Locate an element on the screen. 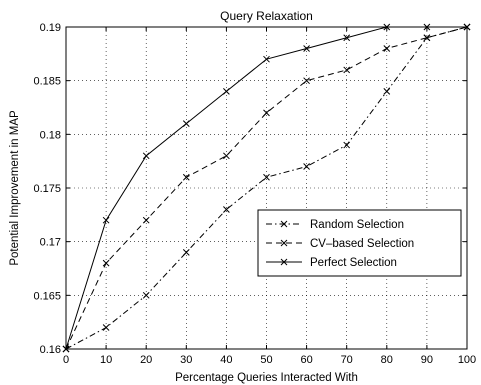 Image resolution: width=481 pixels, height=385 pixels. y-tick-label: 0.19 is located at coordinates (50, 28).